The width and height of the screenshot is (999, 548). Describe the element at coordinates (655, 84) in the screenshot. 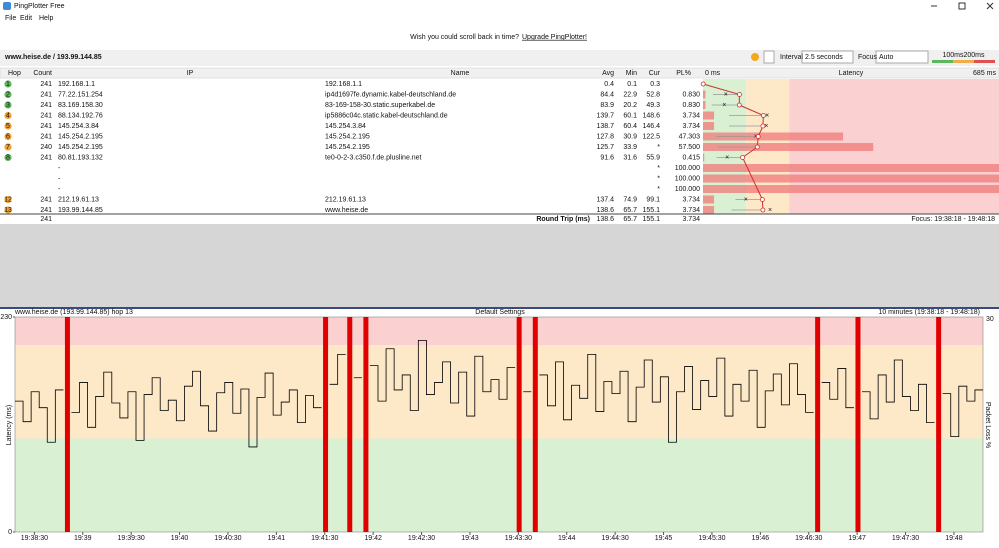

I see `cur: 0.3` at that location.